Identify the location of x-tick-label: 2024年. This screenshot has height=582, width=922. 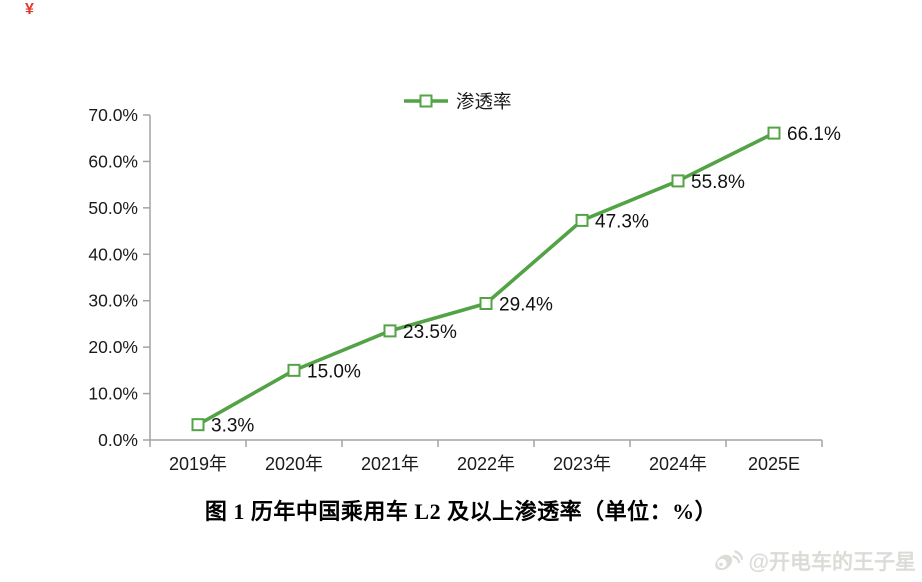
(678, 464).